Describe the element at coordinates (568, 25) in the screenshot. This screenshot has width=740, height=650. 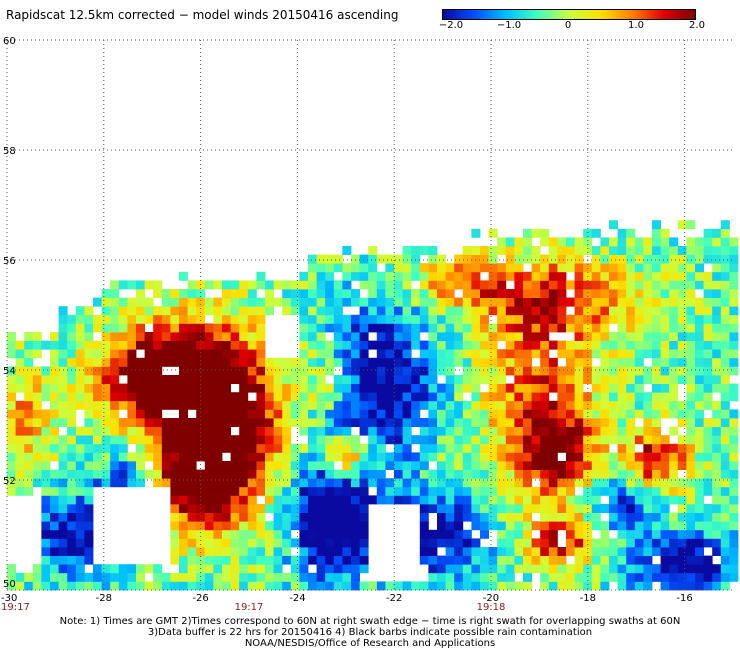
I see `colorbar-label-zero: 0` at that location.